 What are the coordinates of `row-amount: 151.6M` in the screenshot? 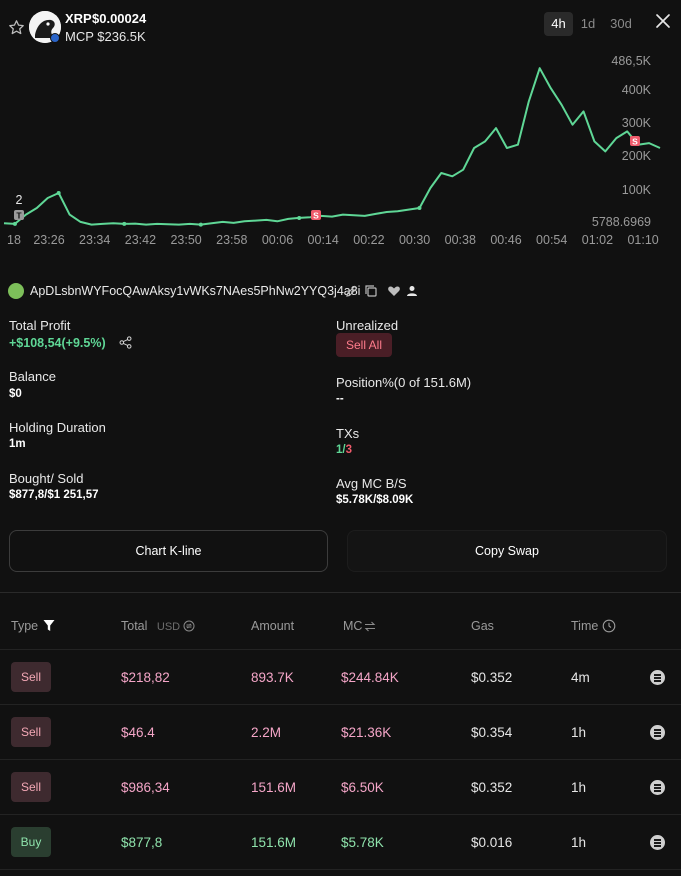 It's located at (274, 842).